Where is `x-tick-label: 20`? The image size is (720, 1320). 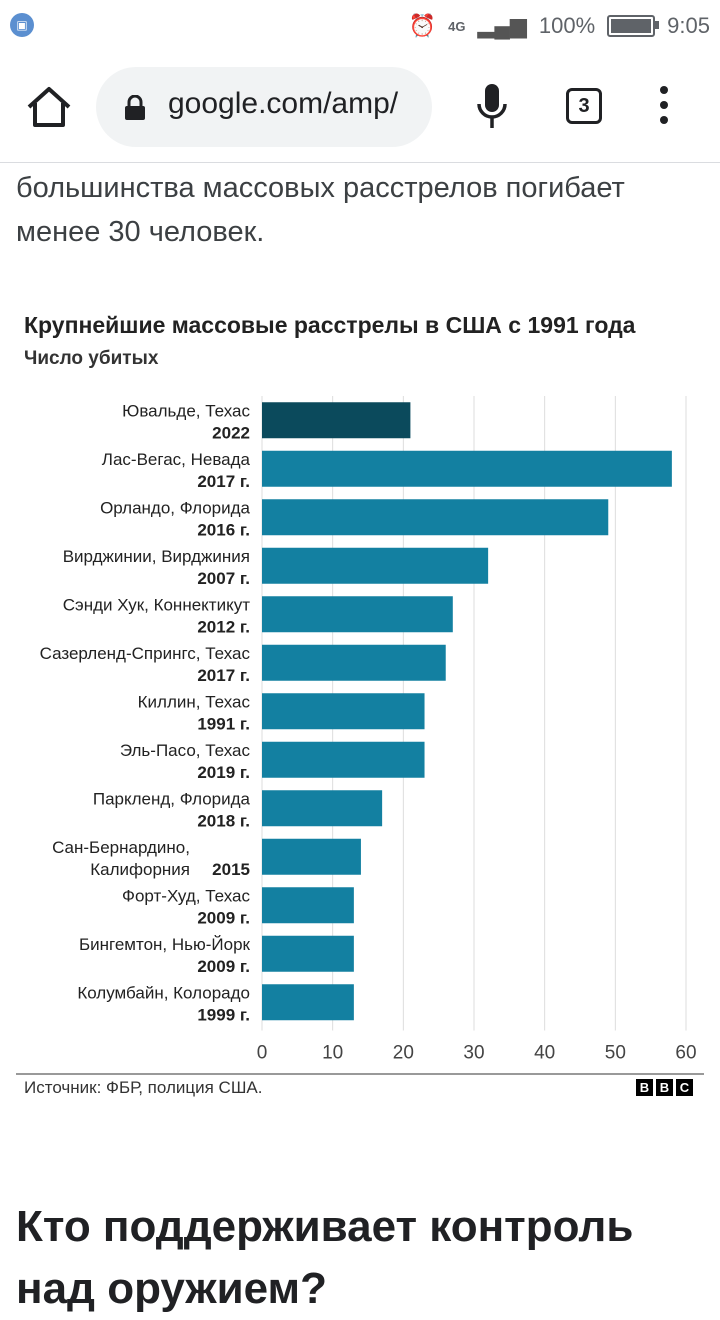
x-tick-label: 20 is located at coordinates (403, 1053).